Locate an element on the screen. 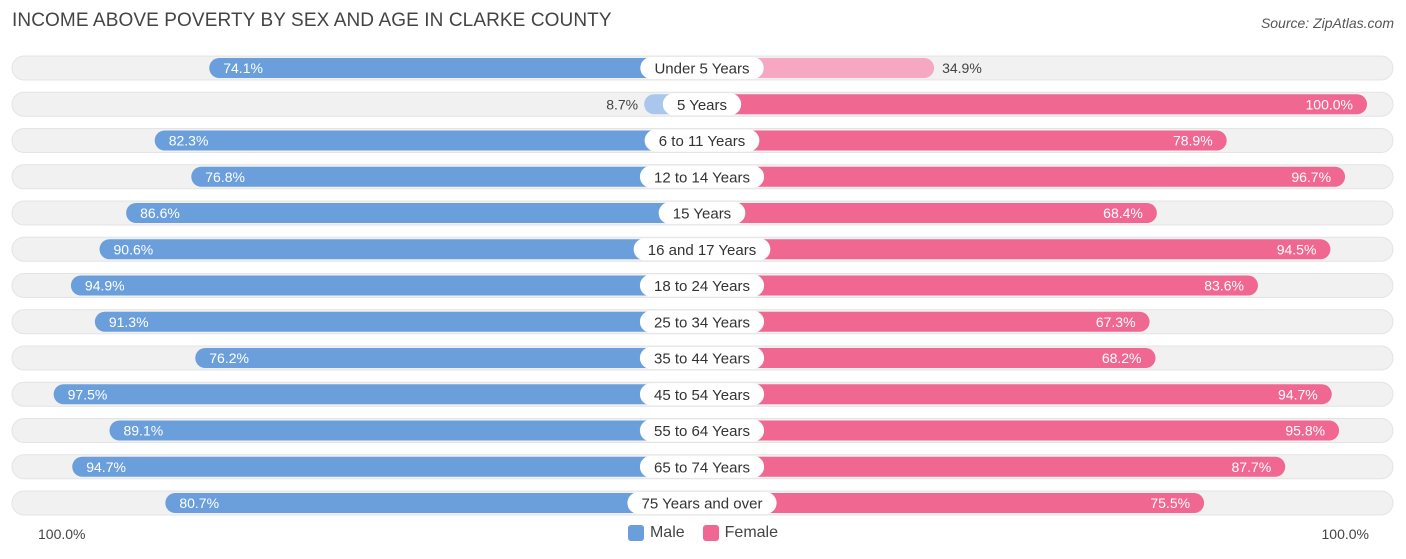  female-value-label: 75.5% is located at coordinates (1170, 503).